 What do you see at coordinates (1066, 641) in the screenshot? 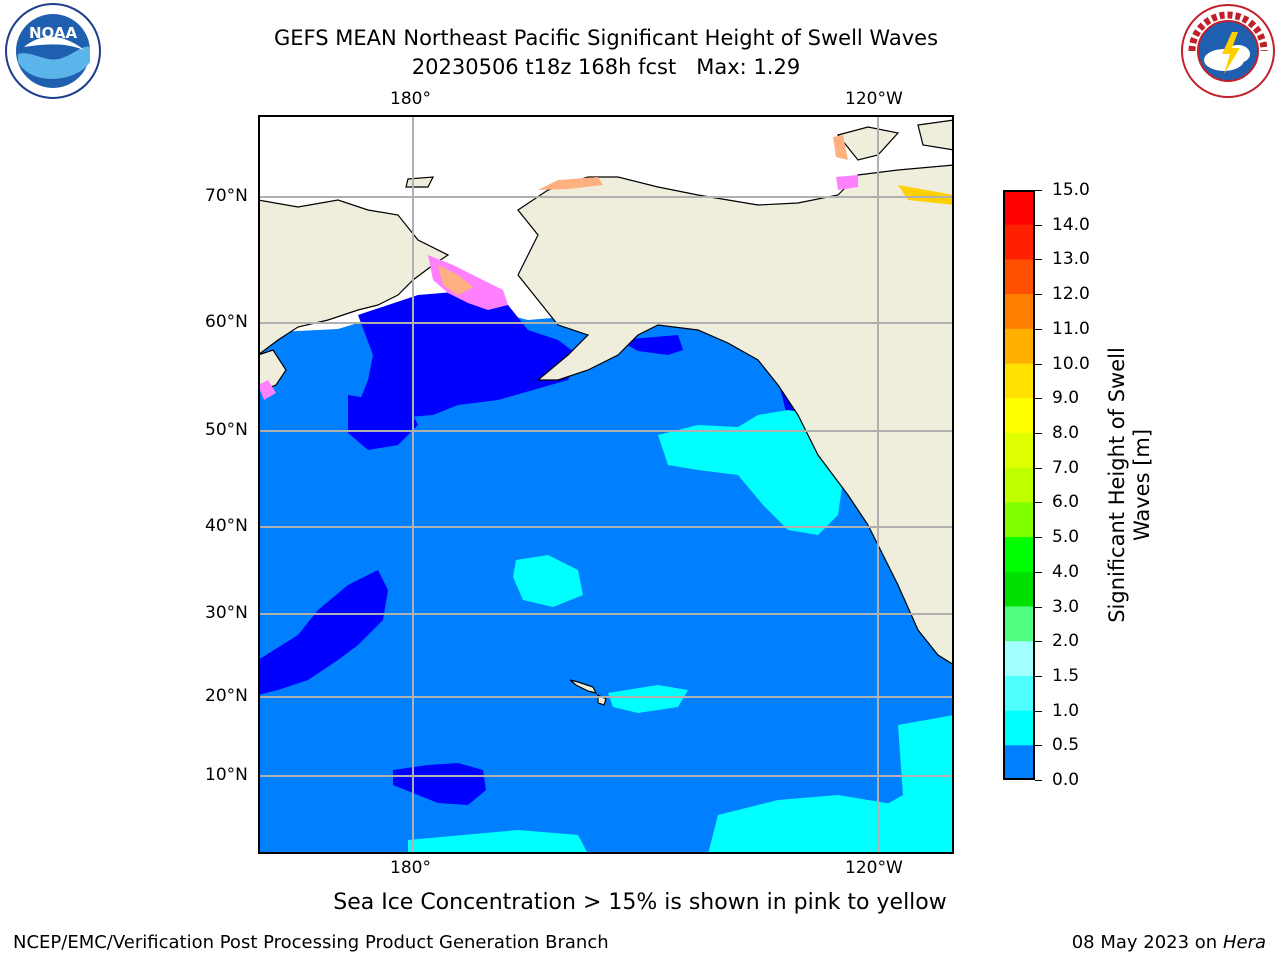
I see `colorbar-tick-label: 2.0` at bounding box center [1066, 641].